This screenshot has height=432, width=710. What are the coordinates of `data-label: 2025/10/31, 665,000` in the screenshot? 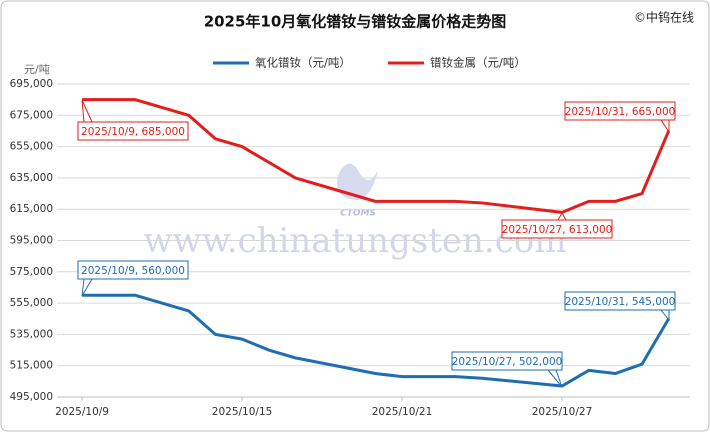 It's located at (620, 112).